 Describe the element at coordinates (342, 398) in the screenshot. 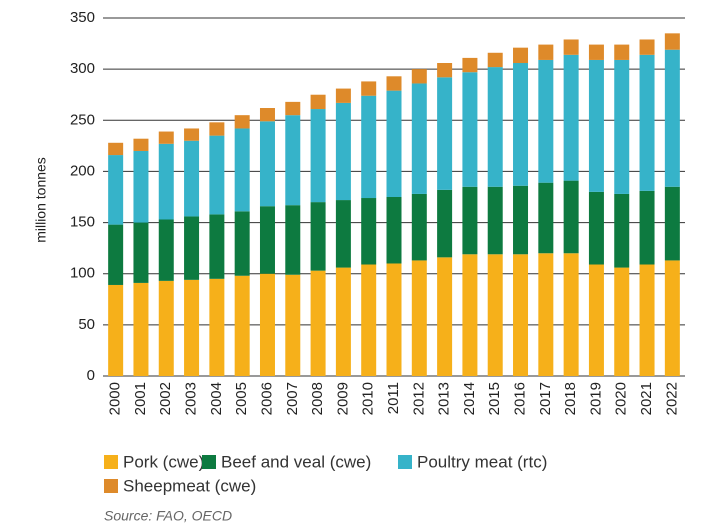

I see `x-tick-label: 2009` at that location.